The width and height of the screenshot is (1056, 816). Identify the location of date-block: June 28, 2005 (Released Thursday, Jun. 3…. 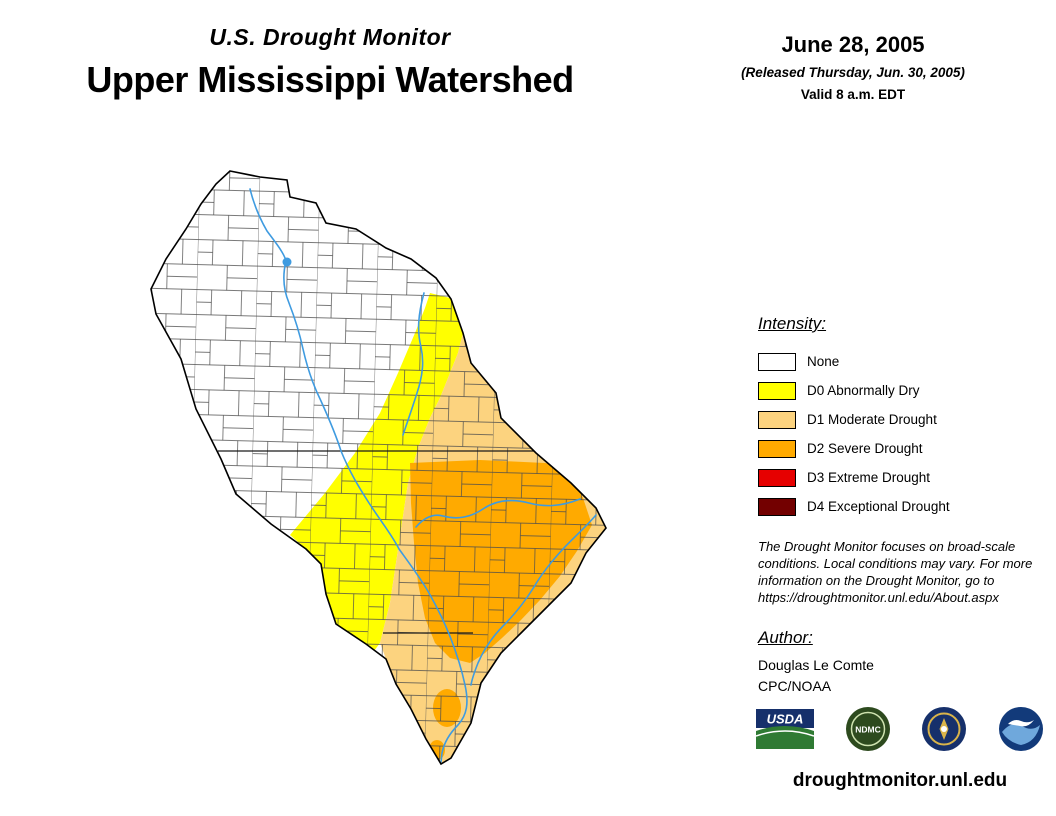
(853, 67).